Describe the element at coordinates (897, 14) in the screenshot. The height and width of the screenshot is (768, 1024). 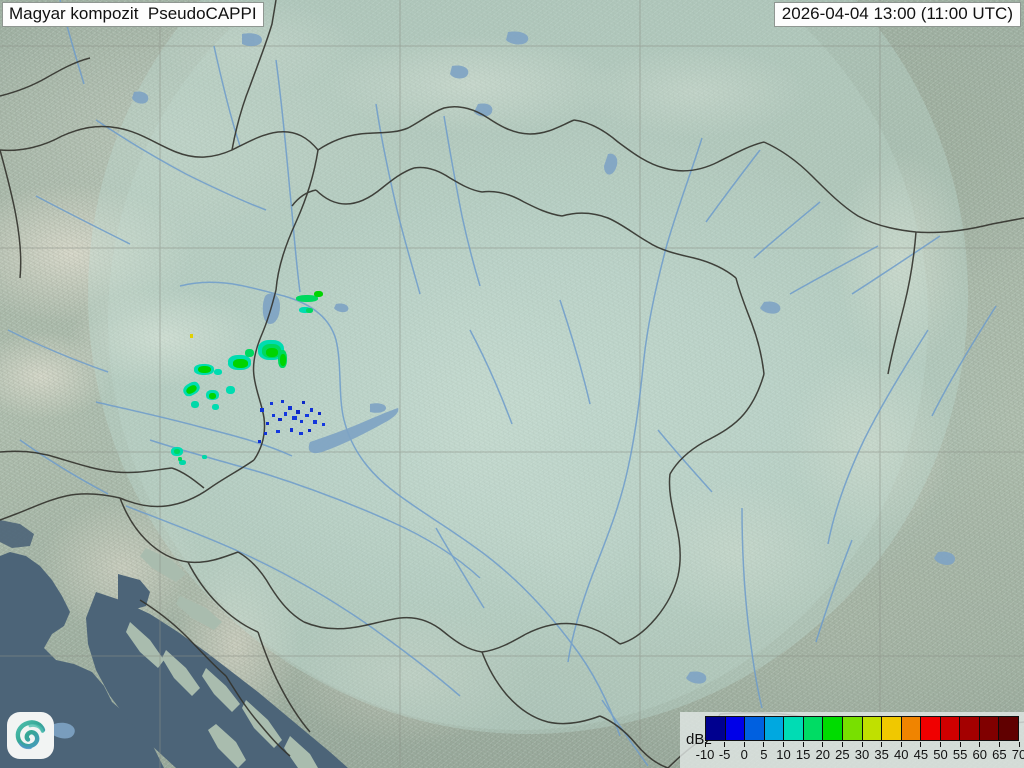
I see `timestamp-label: 2026-04-04 13:00 (11:00 UTC)` at that location.